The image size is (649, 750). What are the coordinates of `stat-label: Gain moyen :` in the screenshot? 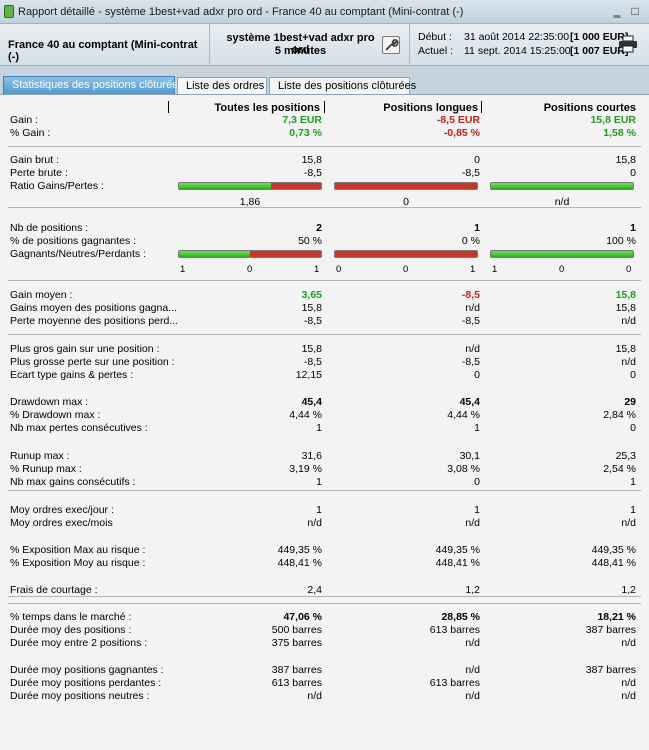 It's located at (41, 295).